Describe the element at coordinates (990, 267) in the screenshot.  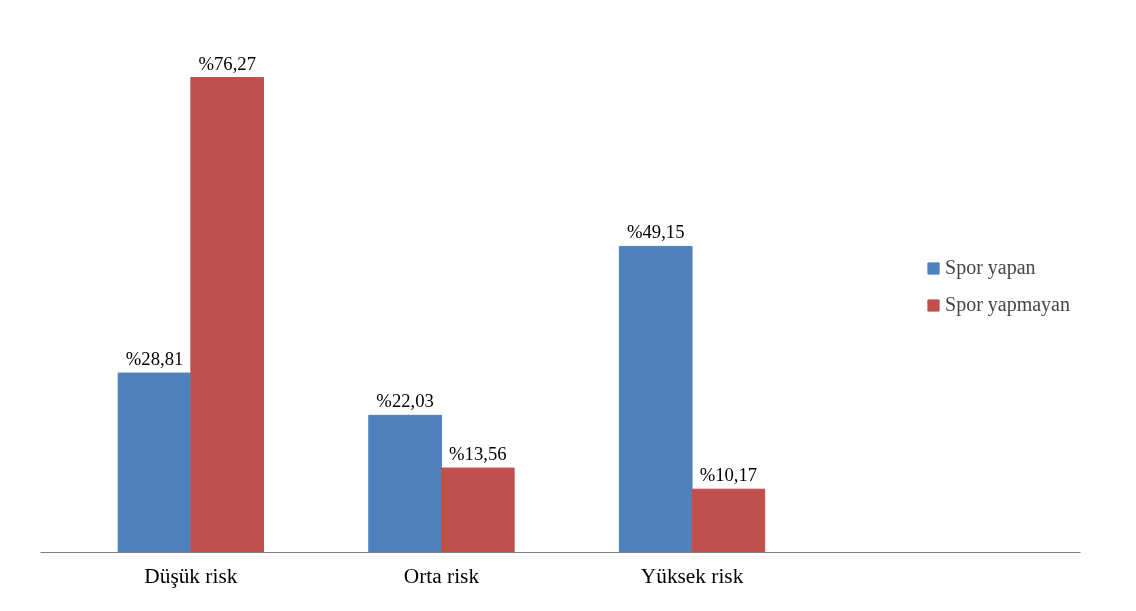
I see `legend-label: Spor yapan` at that location.